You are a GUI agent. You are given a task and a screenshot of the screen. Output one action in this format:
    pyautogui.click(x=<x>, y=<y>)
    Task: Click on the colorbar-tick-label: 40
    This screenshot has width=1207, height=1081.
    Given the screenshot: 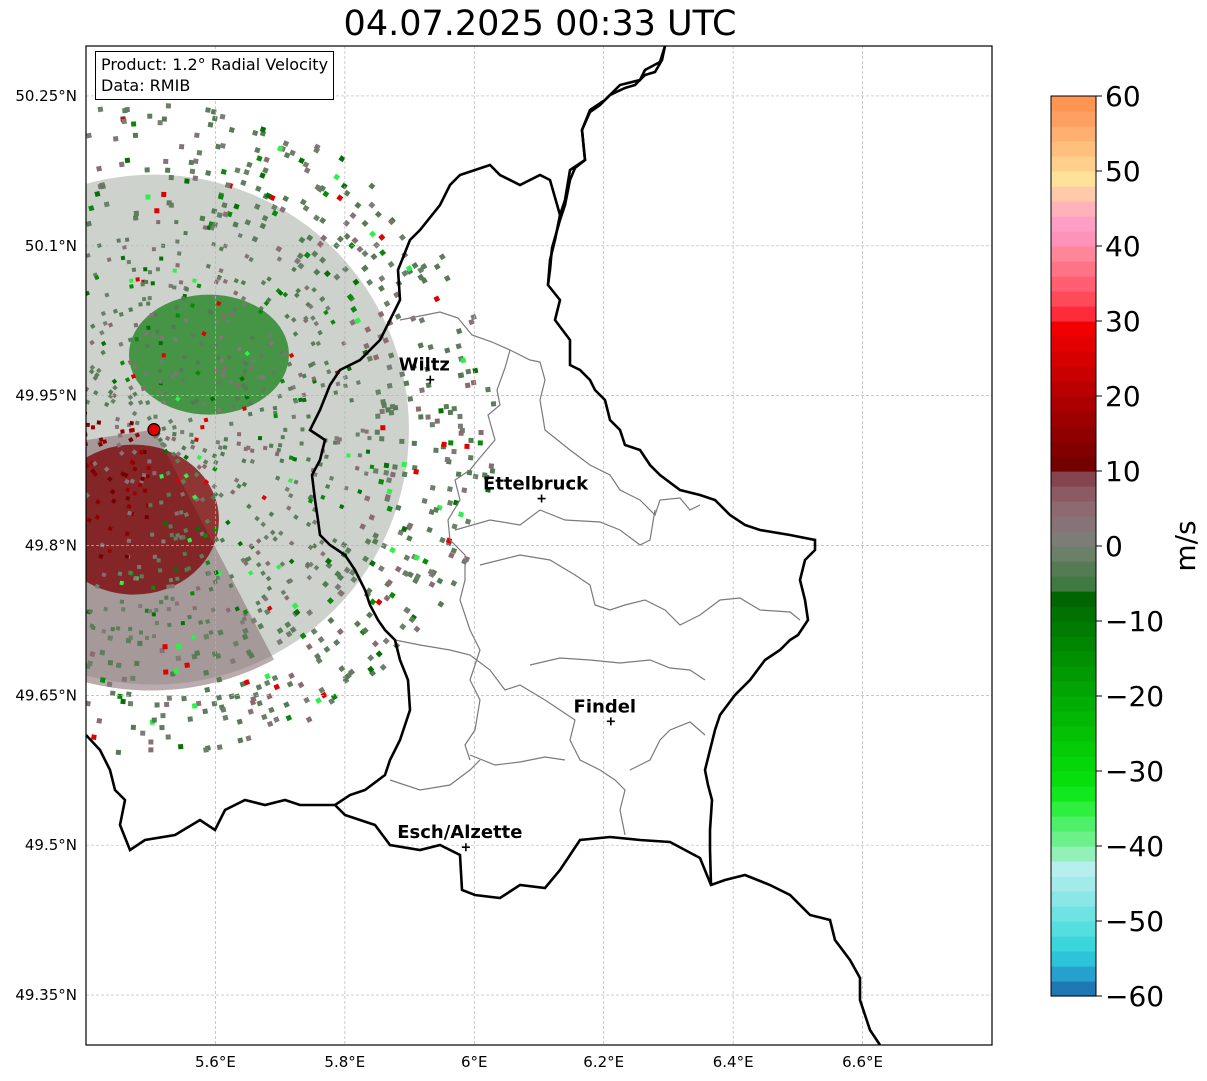 What is the action you would take?
    pyautogui.click(x=1123, y=246)
    